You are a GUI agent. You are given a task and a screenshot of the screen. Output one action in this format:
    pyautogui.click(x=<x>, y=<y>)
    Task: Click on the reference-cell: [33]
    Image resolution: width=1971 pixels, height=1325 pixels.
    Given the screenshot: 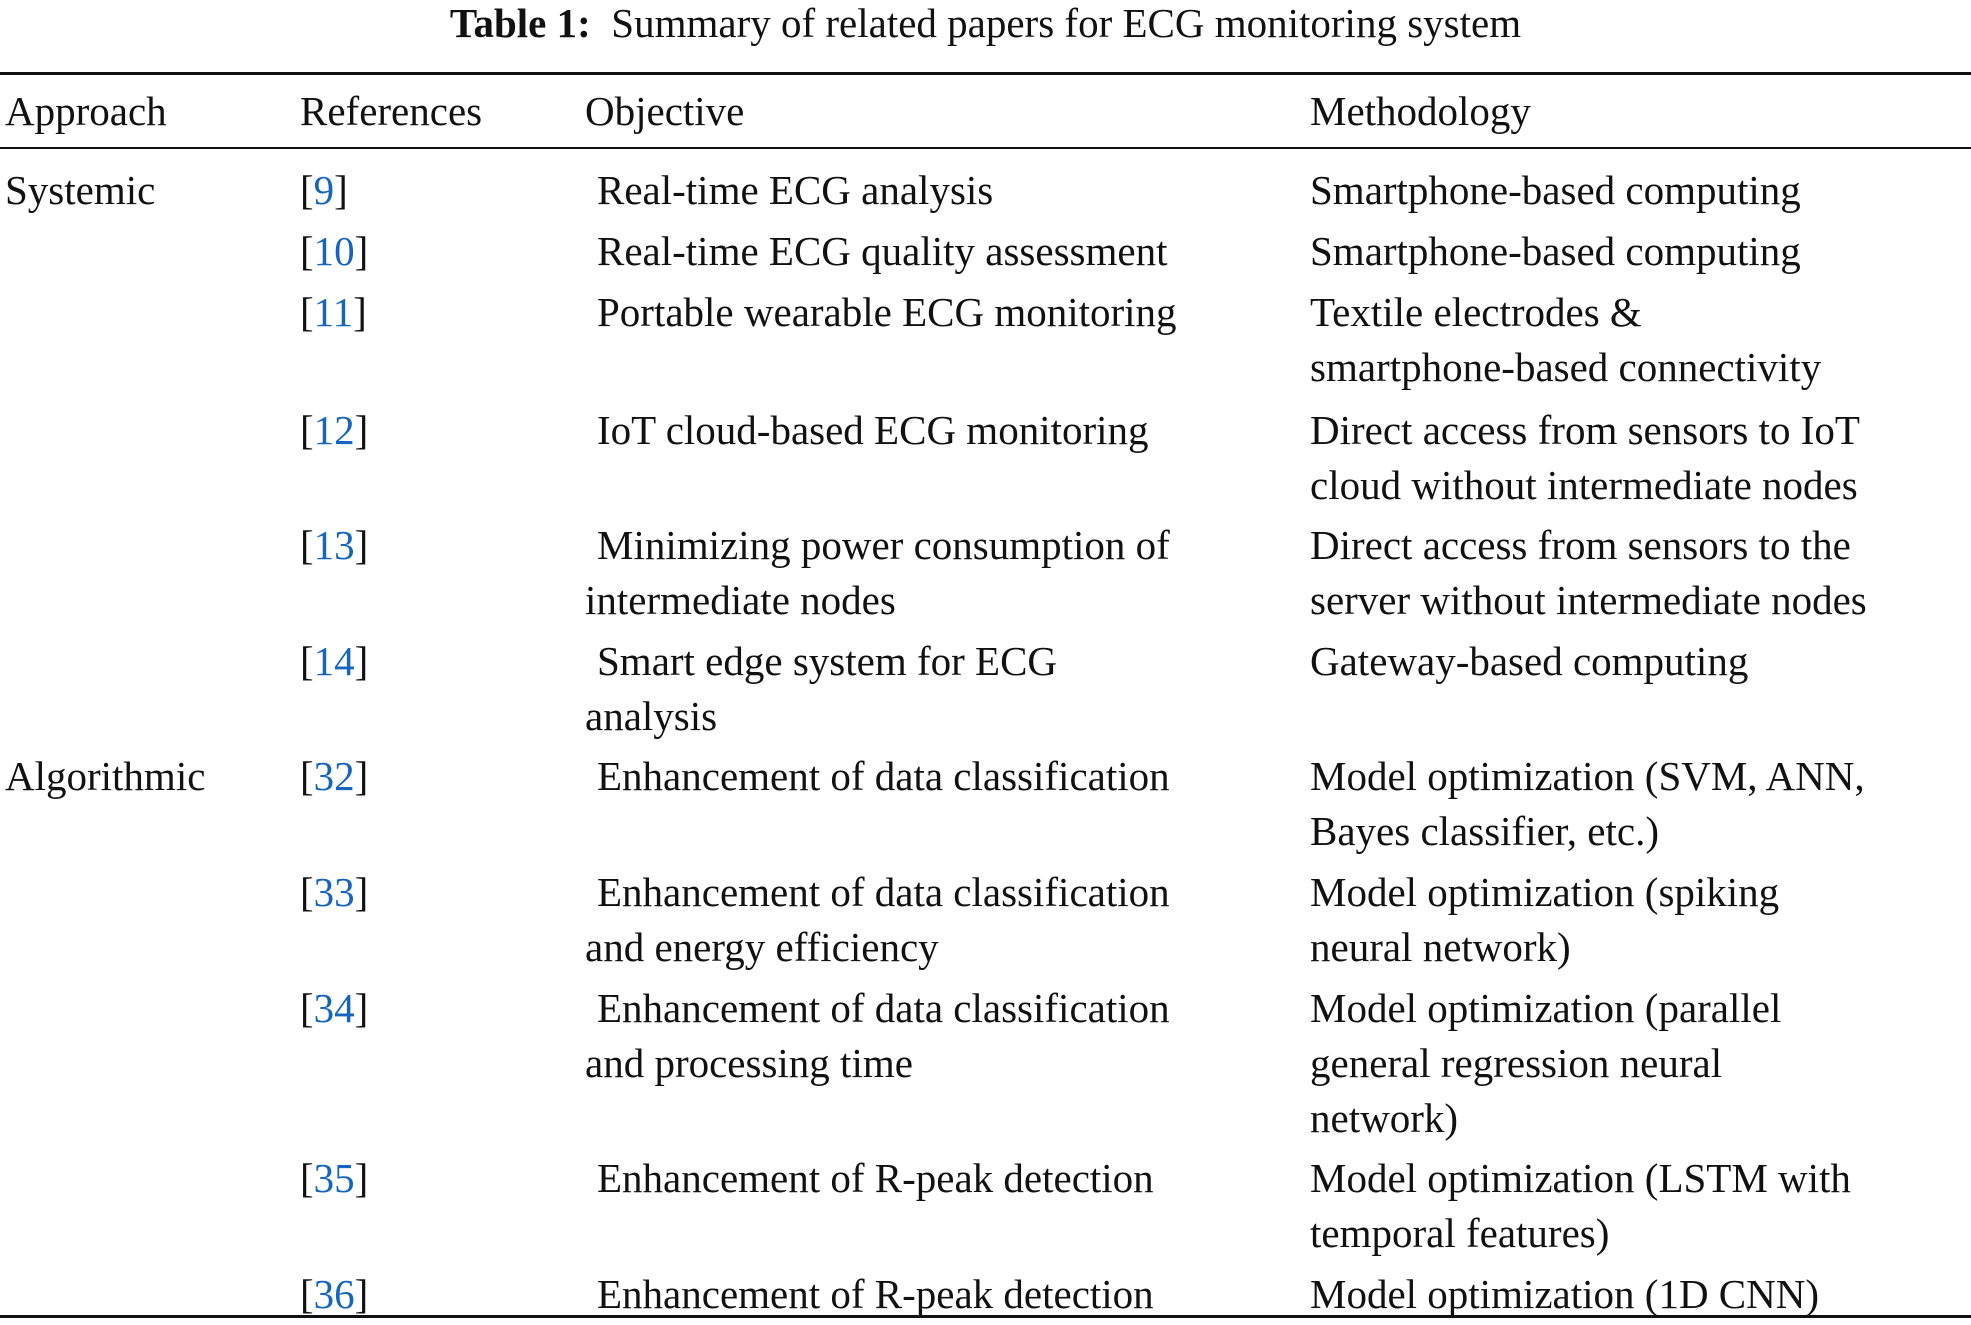 What is the action you would take?
    pyautogui.click(x=334, y=892)
    